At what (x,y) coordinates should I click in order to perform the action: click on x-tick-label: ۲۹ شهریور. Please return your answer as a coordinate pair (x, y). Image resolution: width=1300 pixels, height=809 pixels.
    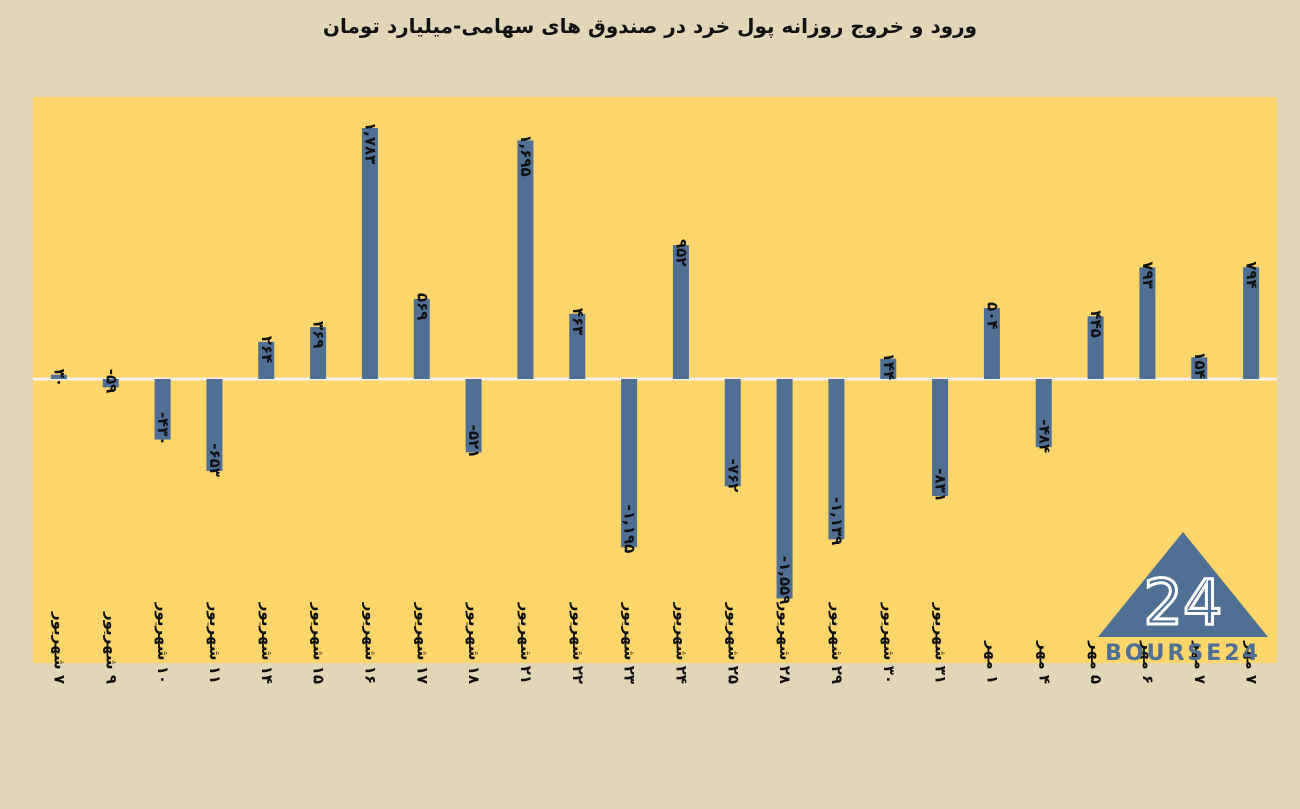
    Looking at the image, I should click on (837, 643).